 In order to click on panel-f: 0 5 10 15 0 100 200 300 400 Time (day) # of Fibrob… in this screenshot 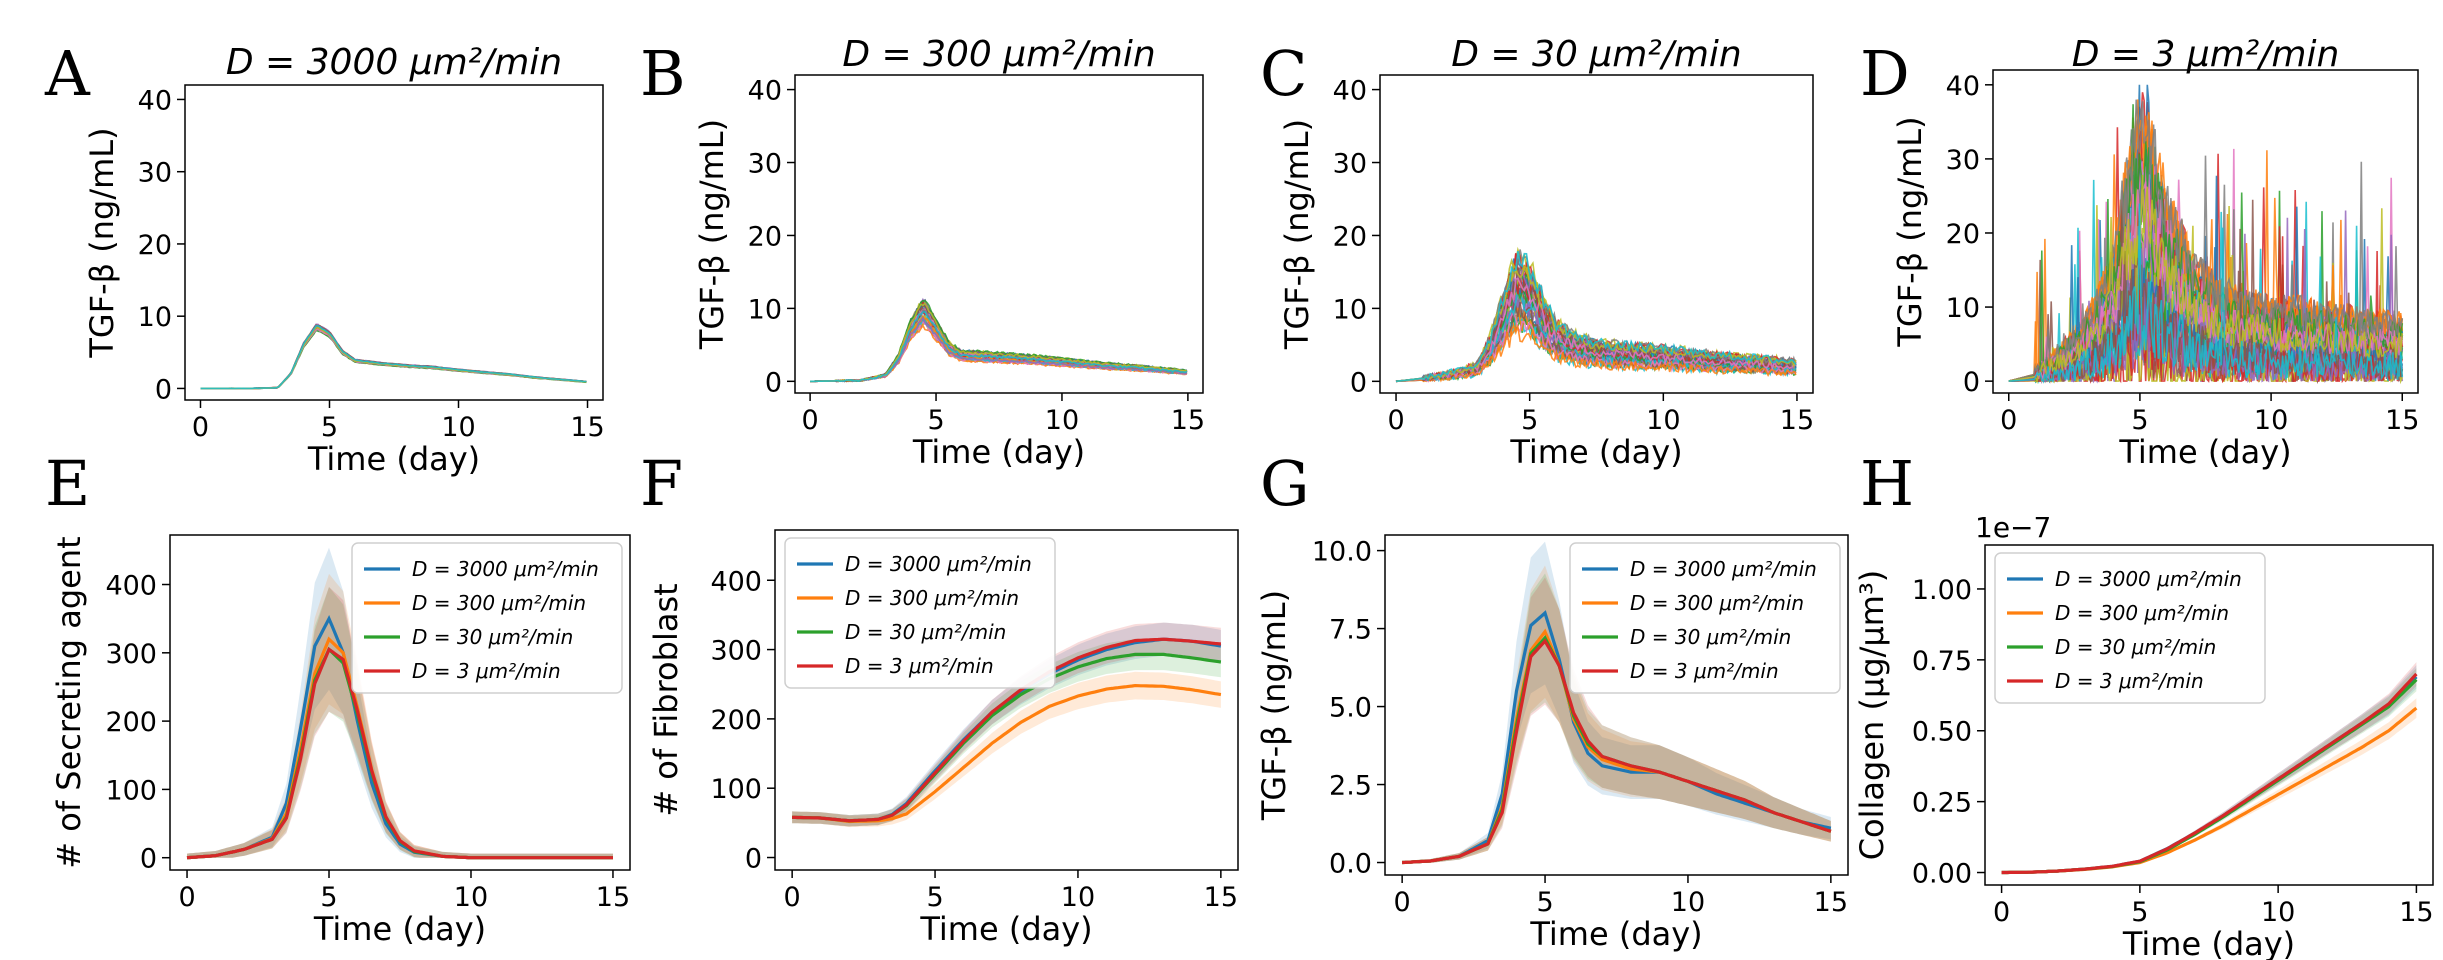, I will do `click(939, 697)`.